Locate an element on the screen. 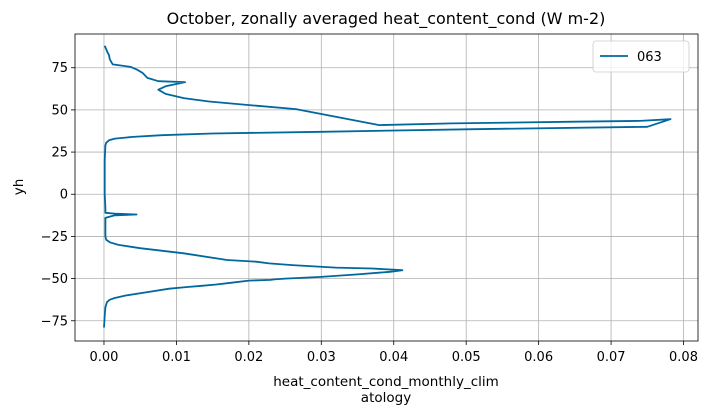 Image resolution: width=709 pixels, height=415 pixels. x-tick-label: 0.01 is located at coordinates (176, 357).